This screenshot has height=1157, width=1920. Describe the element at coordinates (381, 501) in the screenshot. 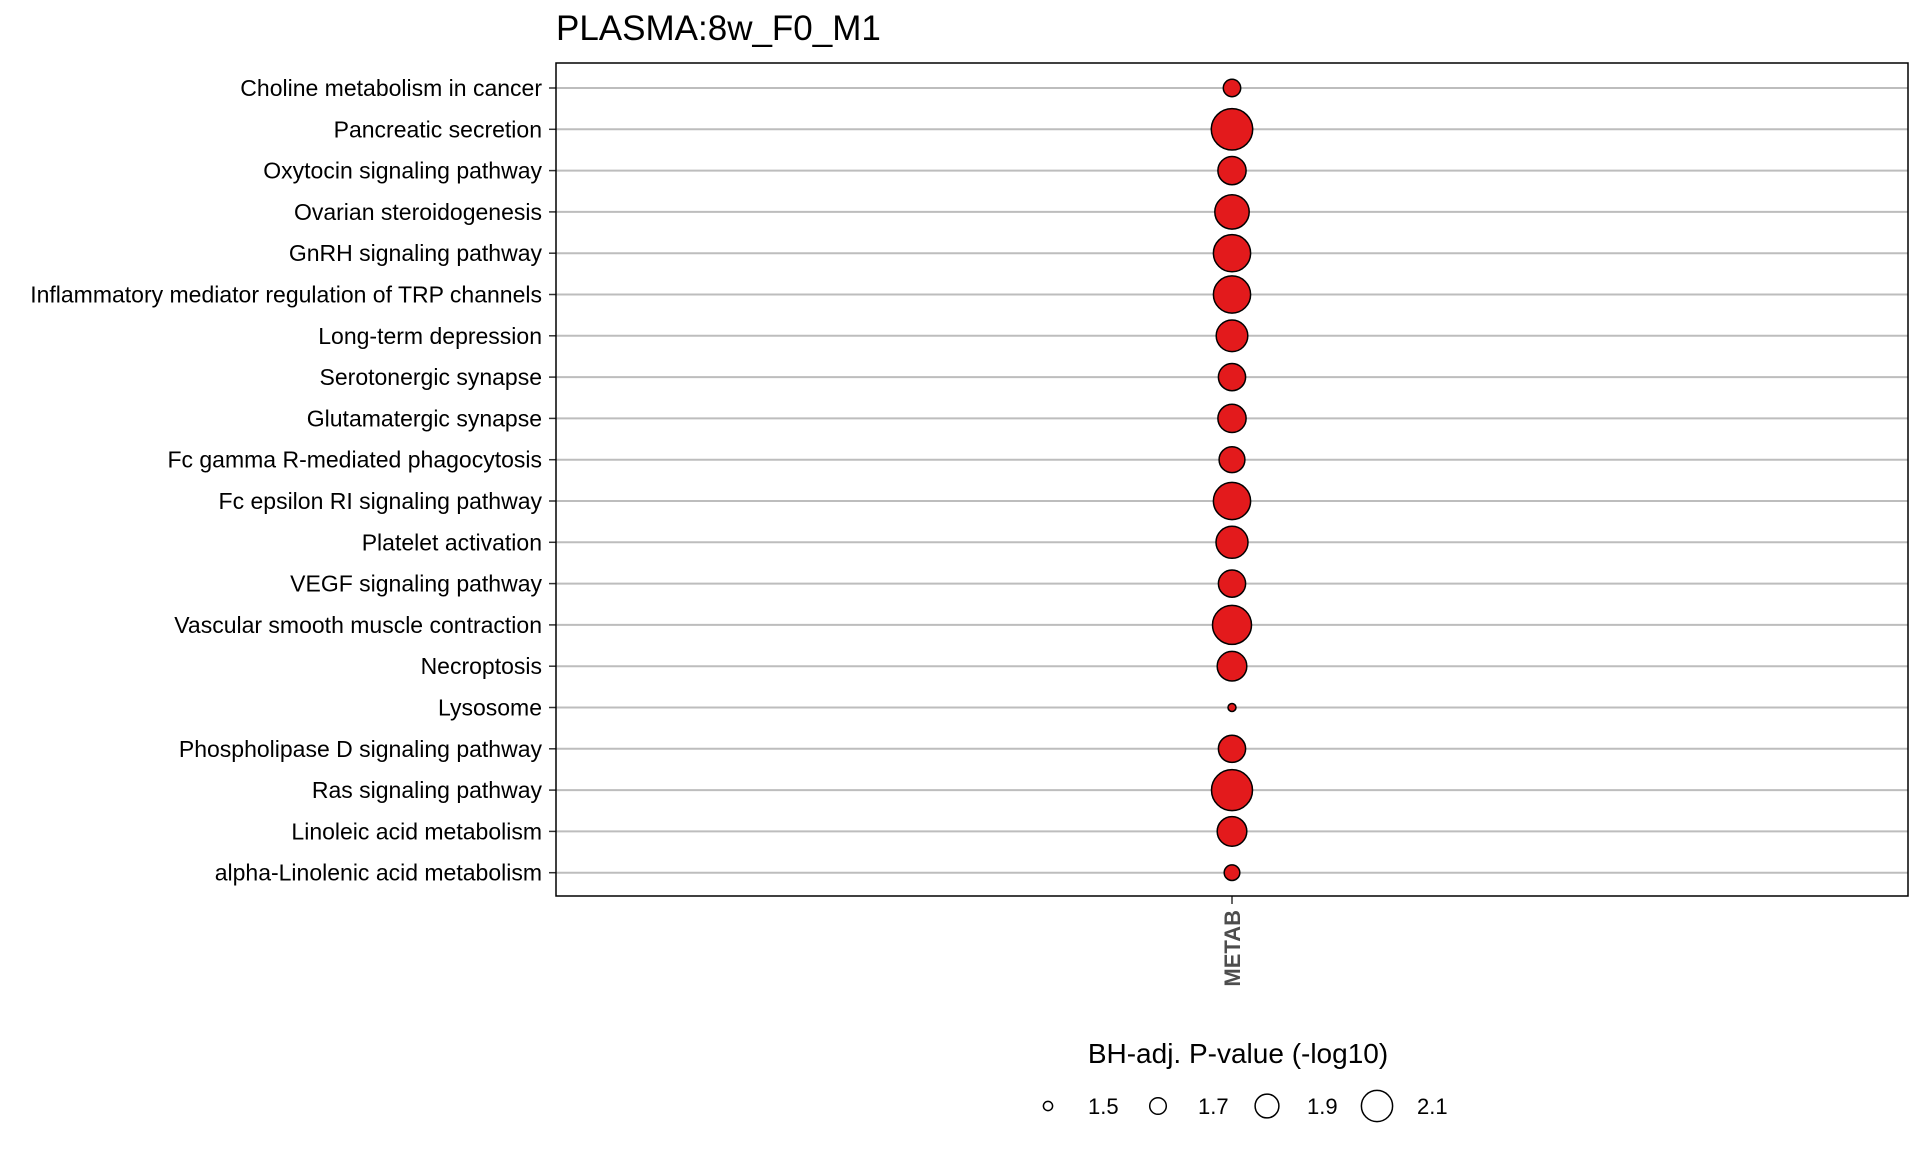

I see `y-tick-label: Fc epsilon RI signaling pathway` at that location.